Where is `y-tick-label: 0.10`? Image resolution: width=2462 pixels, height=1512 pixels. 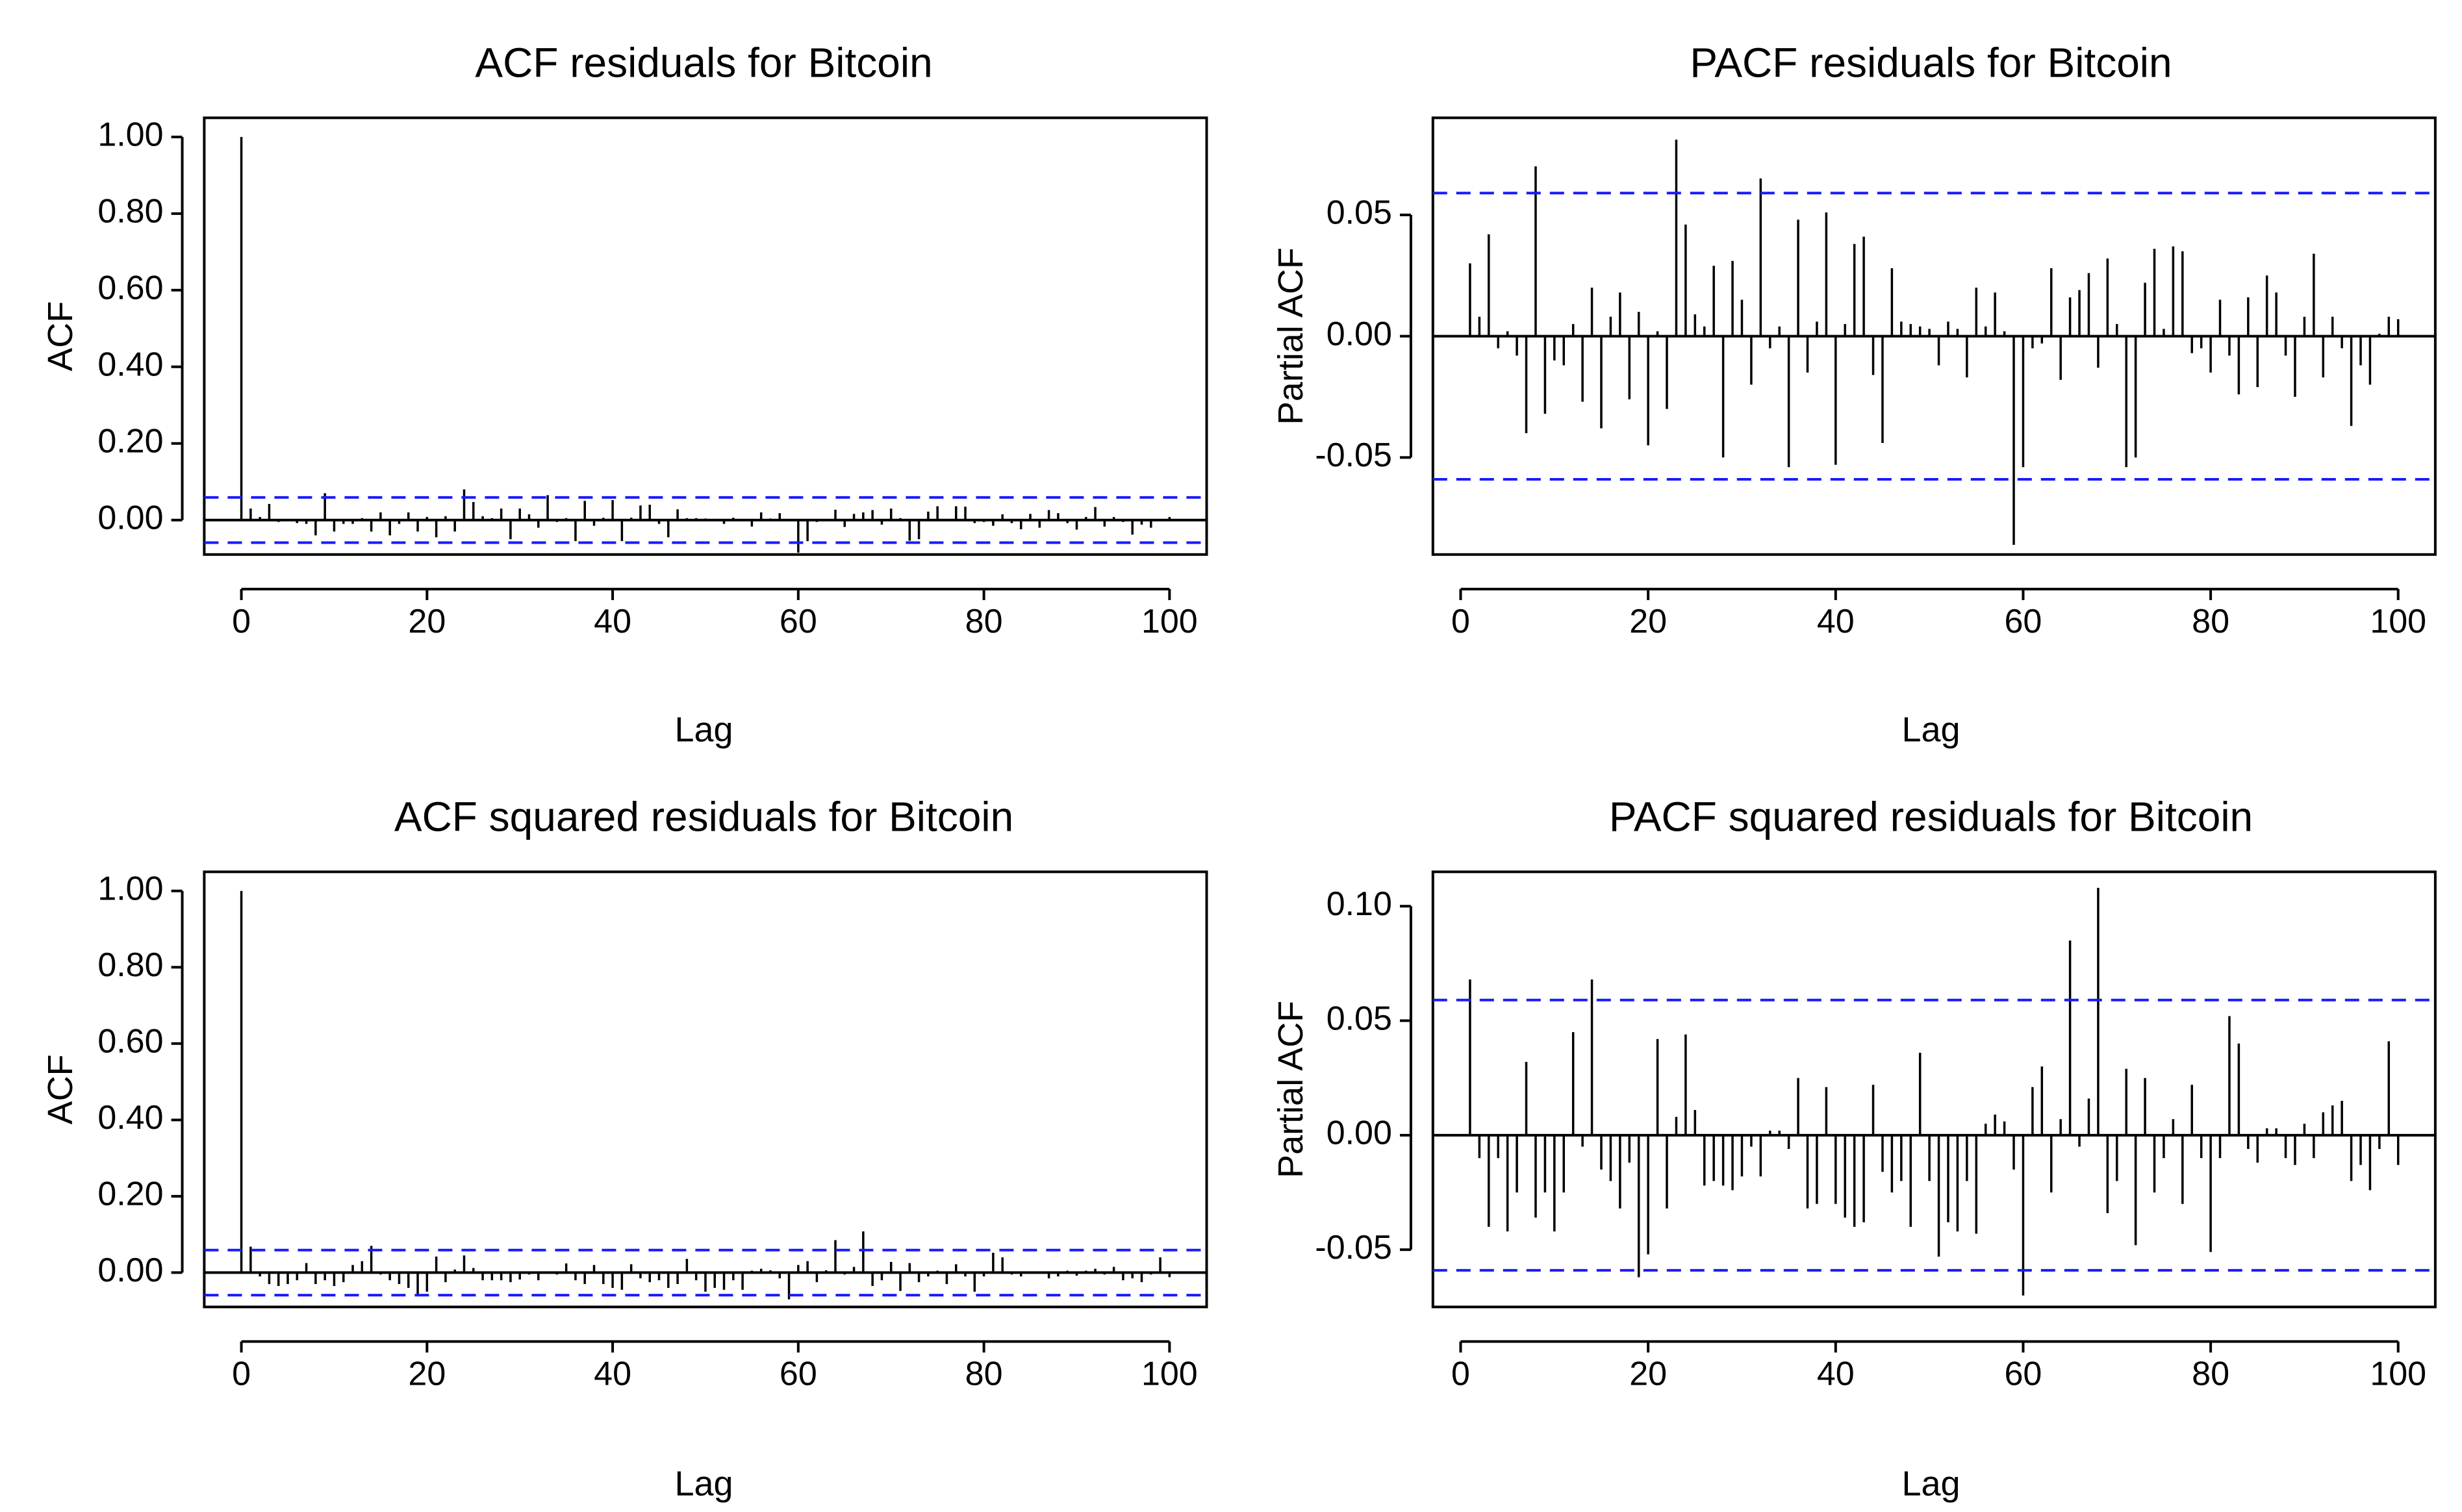
y-tick-label: 0.10 is located at coordinates (1359, 904).